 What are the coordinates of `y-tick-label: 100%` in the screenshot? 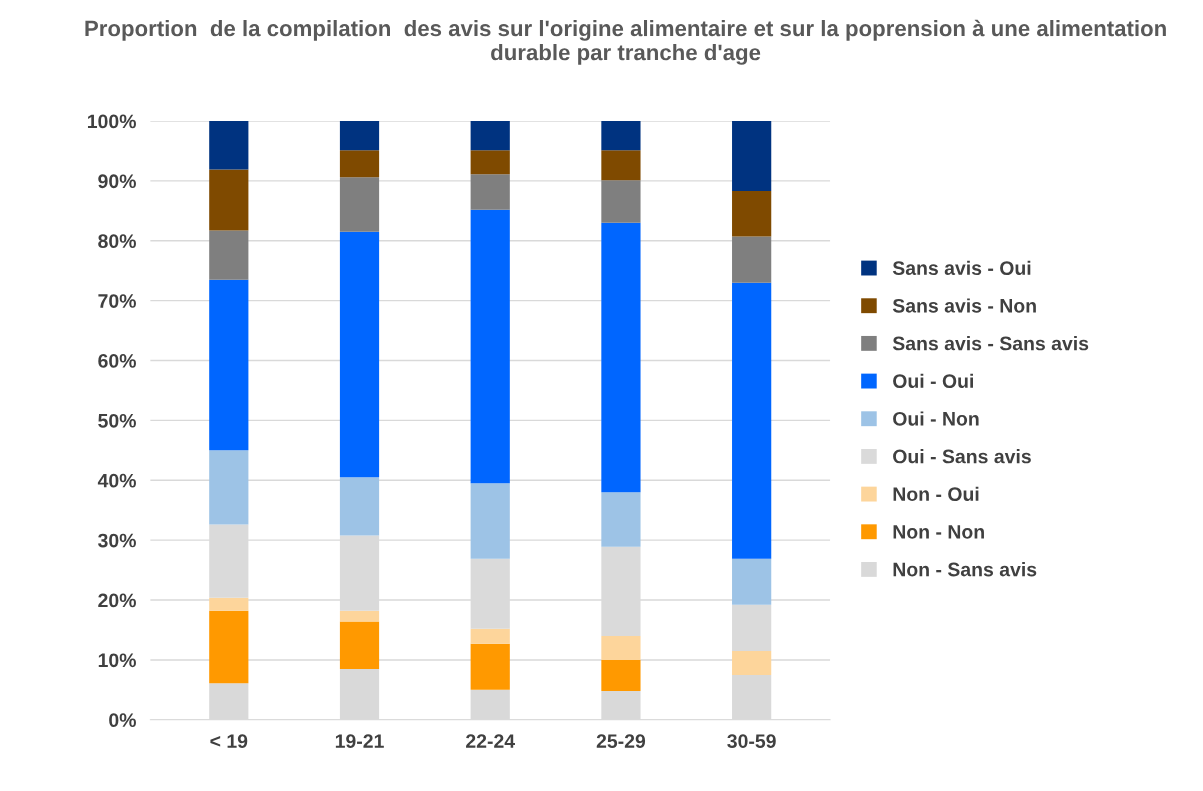 It's located at (111, 121).